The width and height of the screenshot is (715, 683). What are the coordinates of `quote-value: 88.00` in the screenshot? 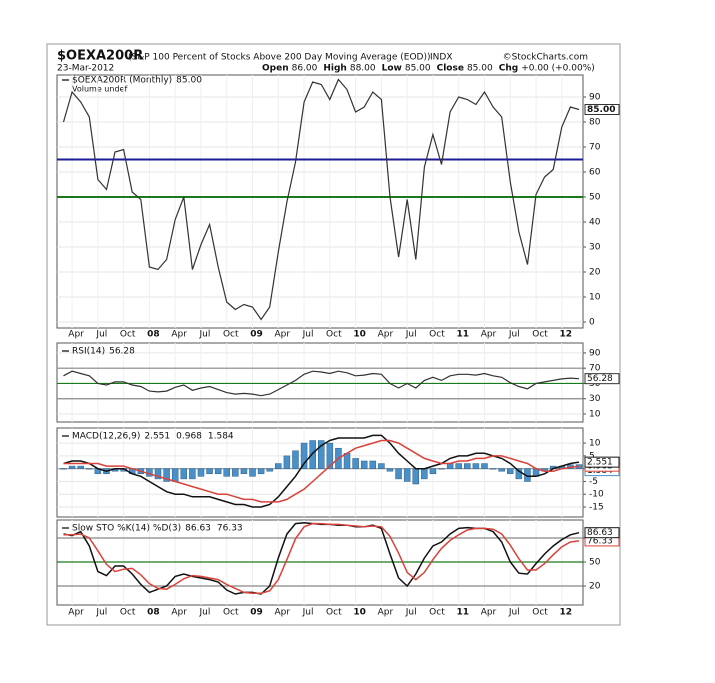 It's located at (363, 69).